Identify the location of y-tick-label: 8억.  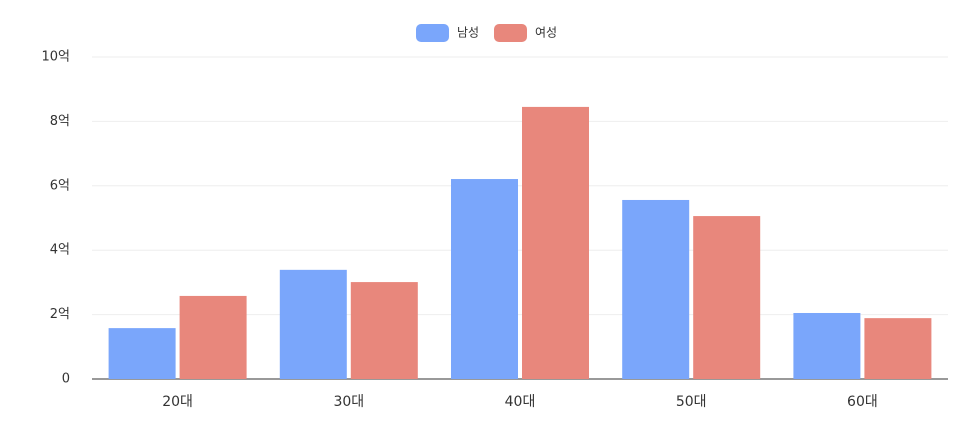
(60, 121).